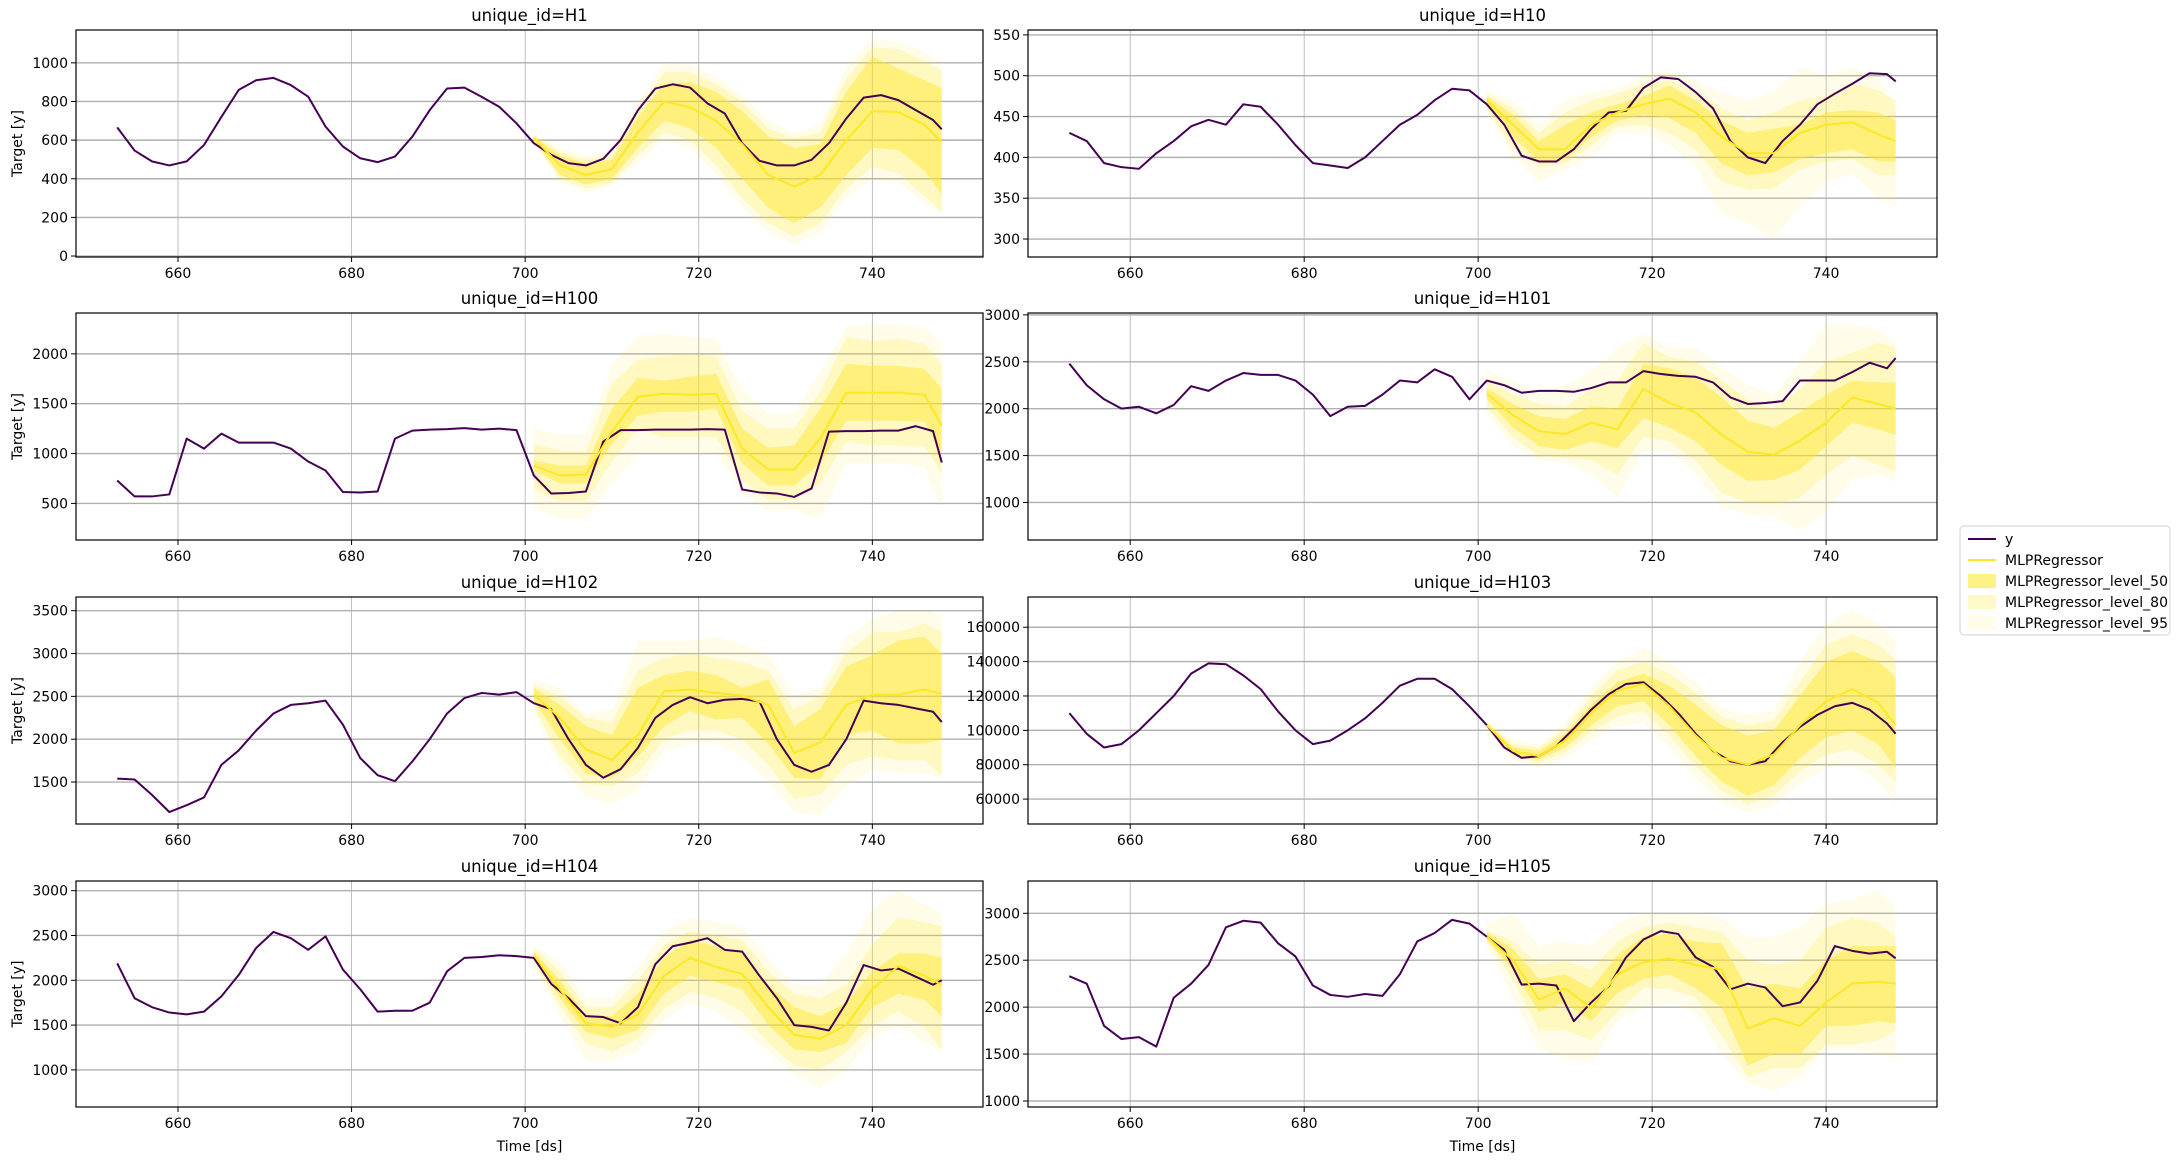 Image resolution: width=2177 pixels, height=1161 pixels. I want to click on y-tick-label: 500, so click(54, 504).